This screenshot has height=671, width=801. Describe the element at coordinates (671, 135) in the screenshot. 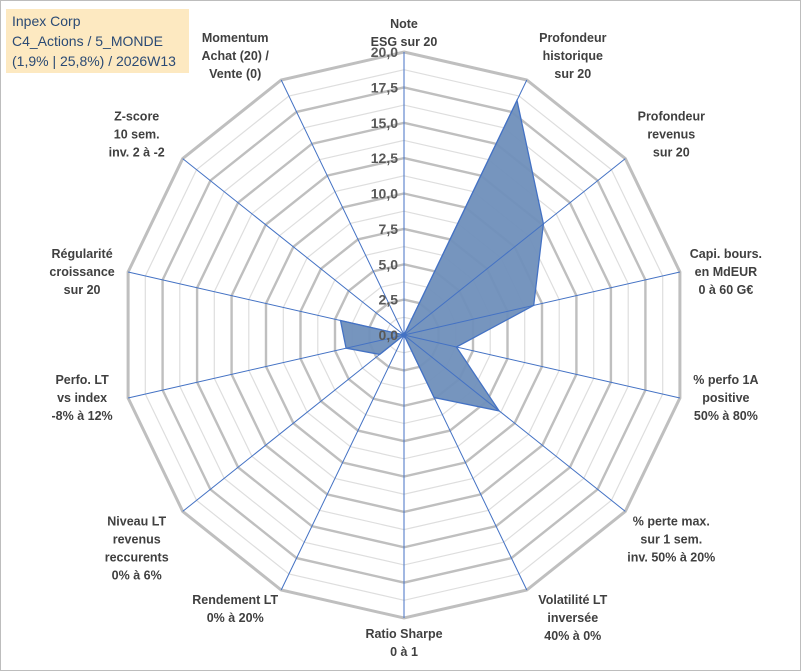

I see `axis-label: Profondeur revenus sur 20` at that location.